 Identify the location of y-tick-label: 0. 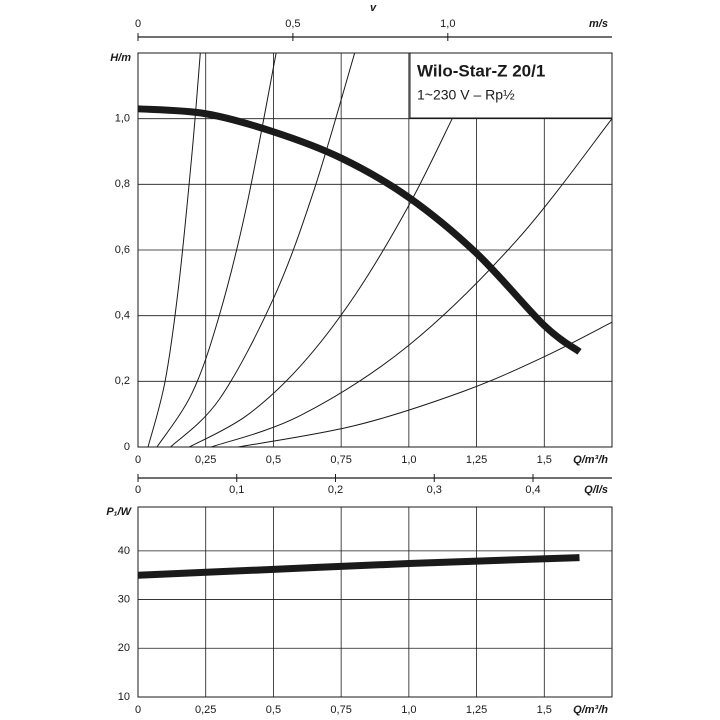
(127, 447).